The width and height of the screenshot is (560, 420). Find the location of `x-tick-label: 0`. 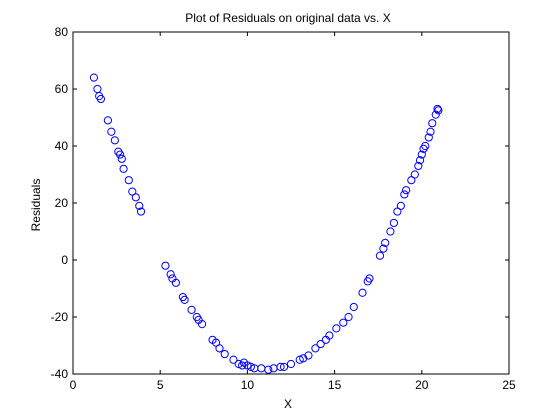

x-tick-label: 0 is located at coordinates (73, 385).